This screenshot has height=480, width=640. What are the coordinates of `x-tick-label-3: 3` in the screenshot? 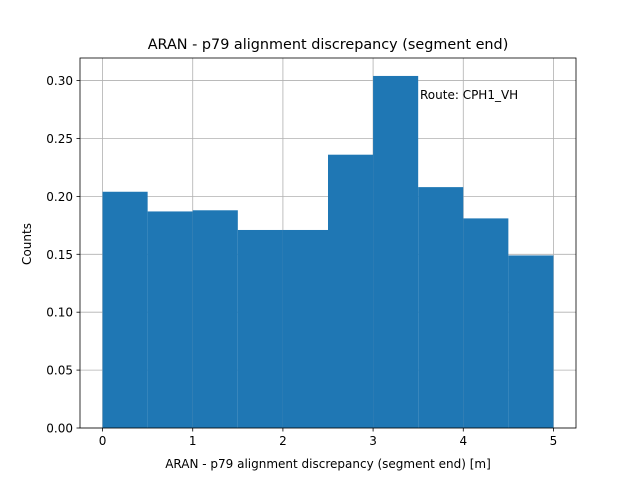 It's located at (373, 441).